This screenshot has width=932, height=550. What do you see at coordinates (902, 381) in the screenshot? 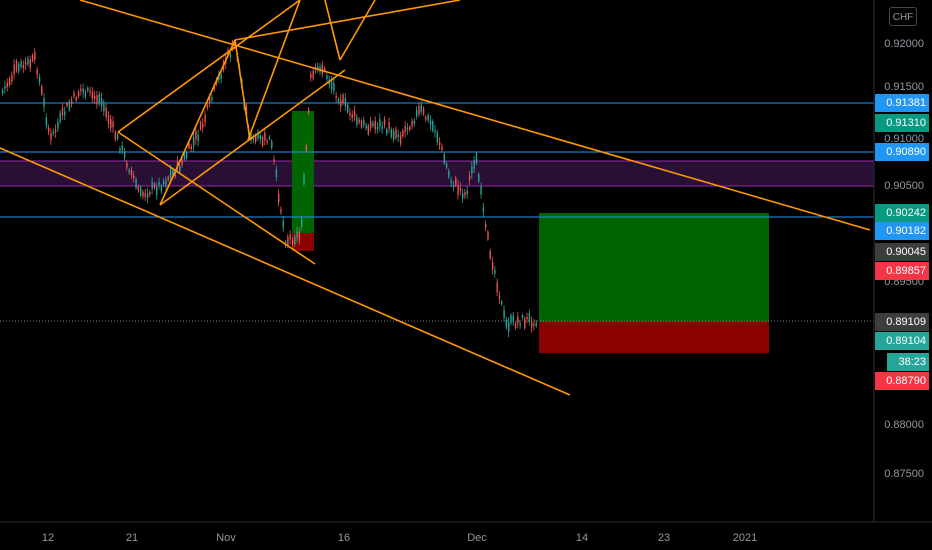
I see `price-tag: 0.88790` at bounding box center [902, 381].